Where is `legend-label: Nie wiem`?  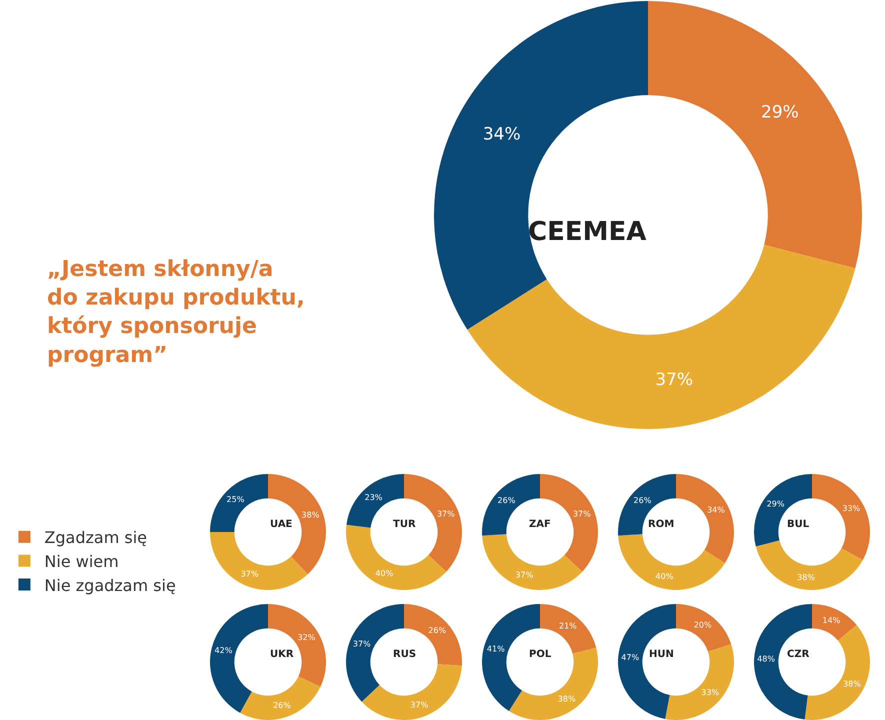 legend-label: Nie wiem is located at coordinates (81, 561).